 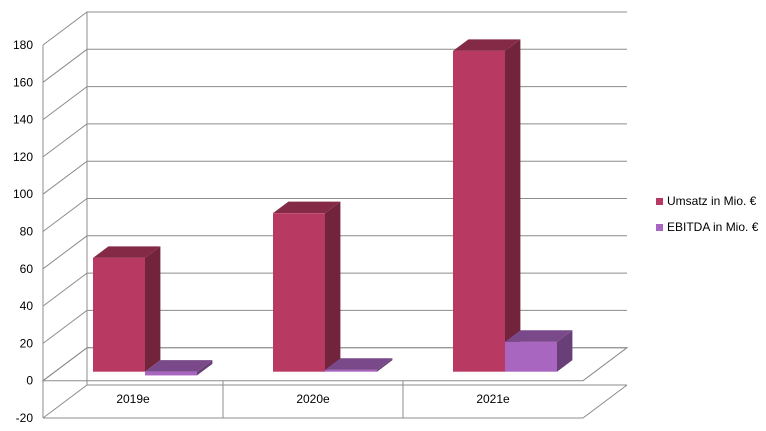 I want to click on y-tick-label: 80, so click(x=27, y=232).